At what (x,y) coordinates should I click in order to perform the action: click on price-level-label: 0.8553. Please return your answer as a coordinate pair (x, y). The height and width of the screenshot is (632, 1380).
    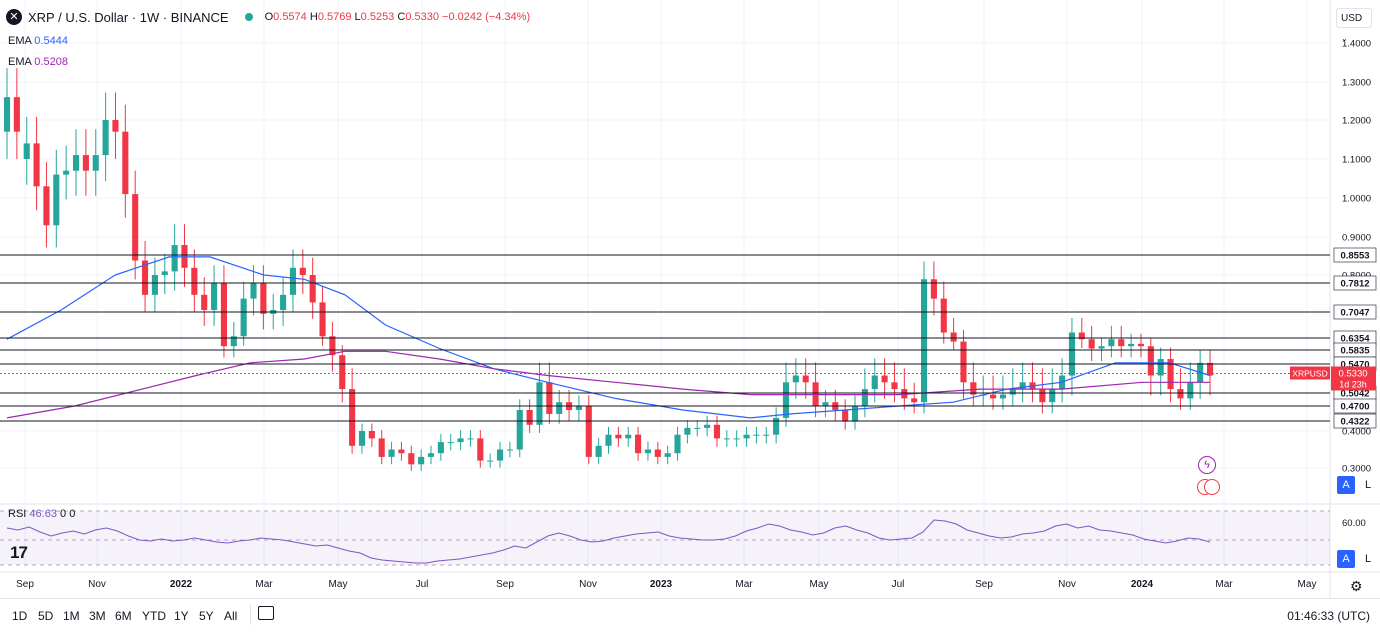
    Looking at the image, I should click on (1354, 256).